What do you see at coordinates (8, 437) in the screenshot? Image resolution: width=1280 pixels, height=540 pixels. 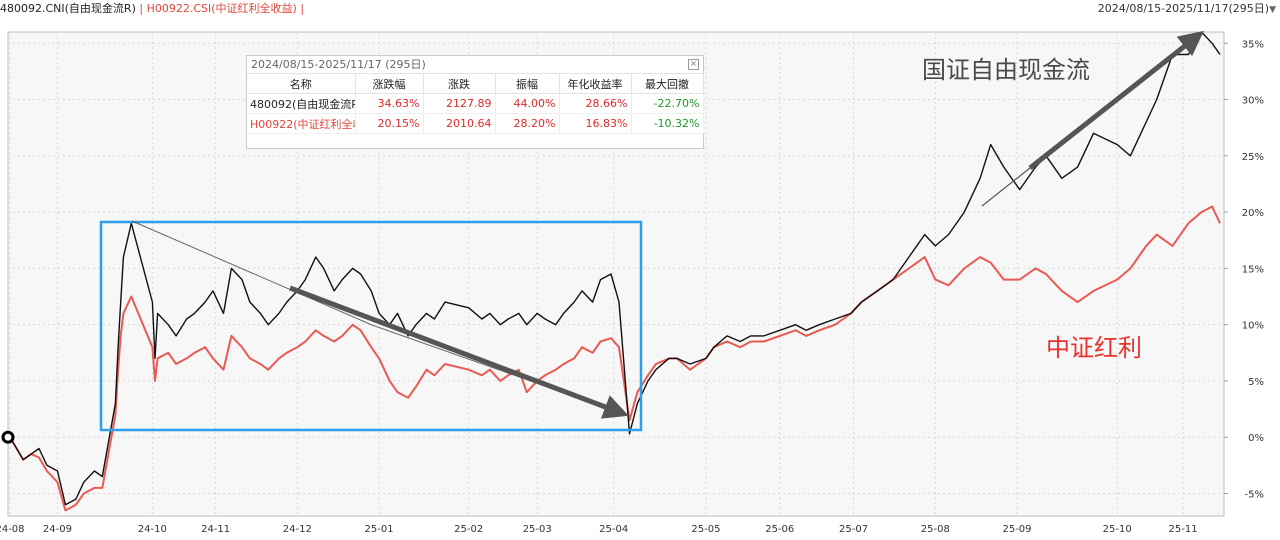 I see `start-marker` at bounding box center [8, 437].